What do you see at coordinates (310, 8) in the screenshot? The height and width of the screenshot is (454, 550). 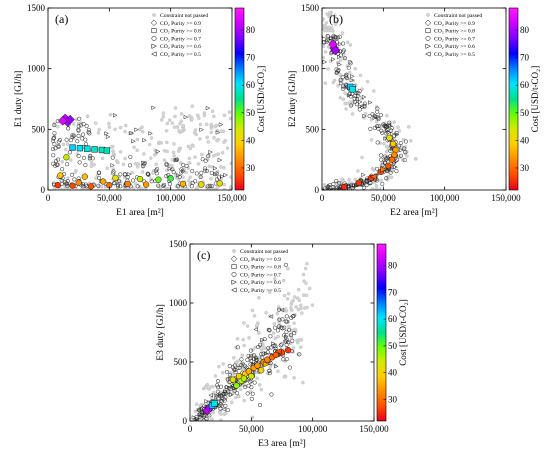 I see `y-tick-label: 1500` at bounding box center [310, 8].